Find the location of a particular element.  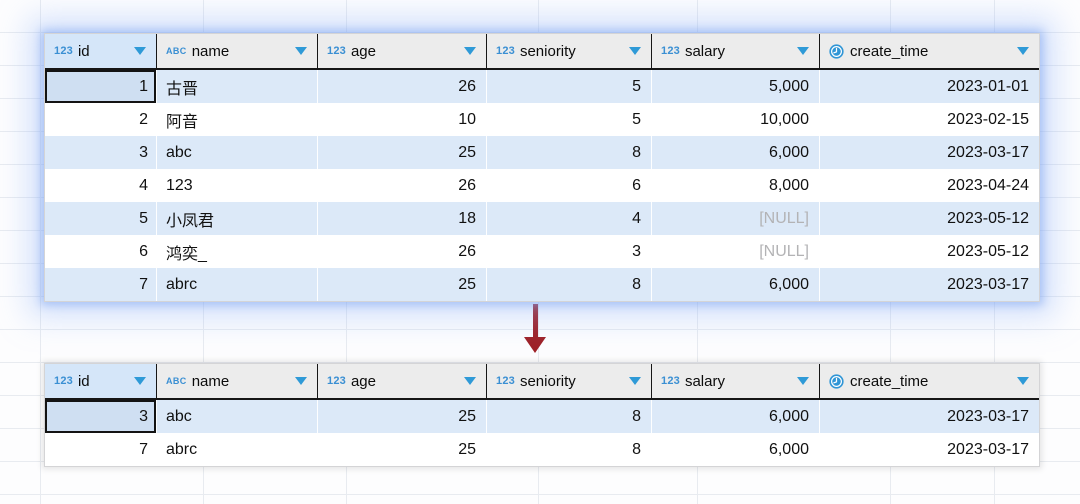

cell-name: 小凤君 is located at coordinates (237, 218).